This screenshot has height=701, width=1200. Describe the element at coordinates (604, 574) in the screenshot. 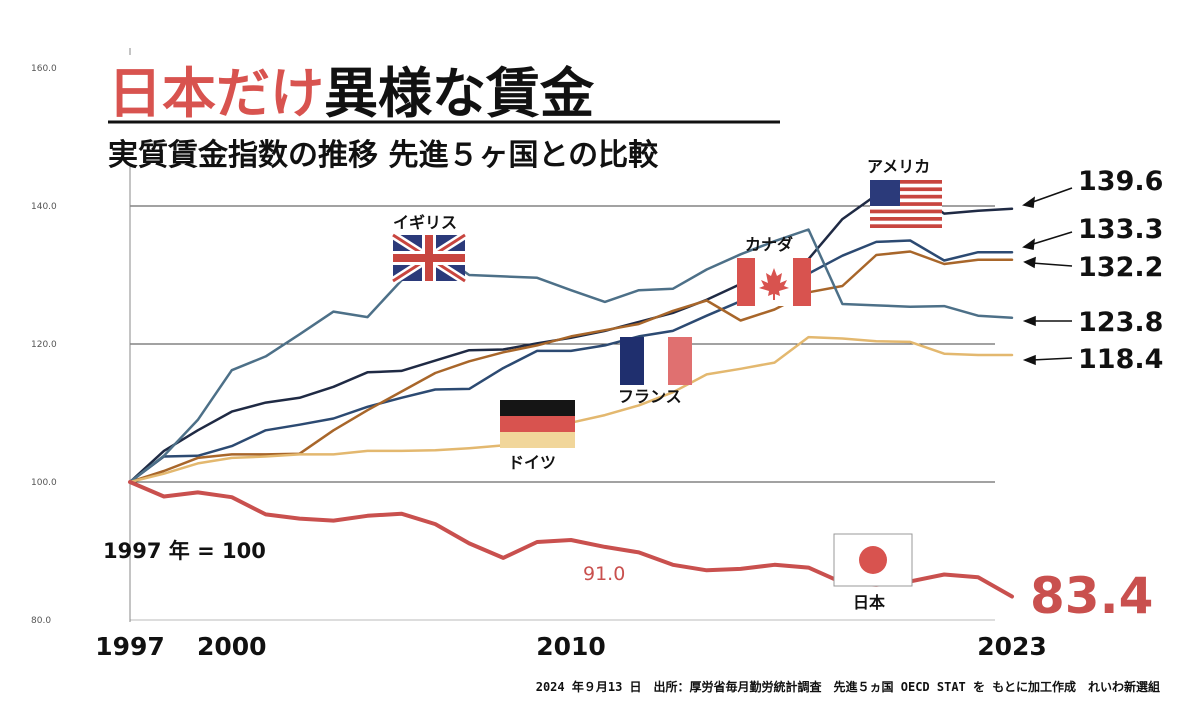

I see `japan-annotation: 91.0` at that location.